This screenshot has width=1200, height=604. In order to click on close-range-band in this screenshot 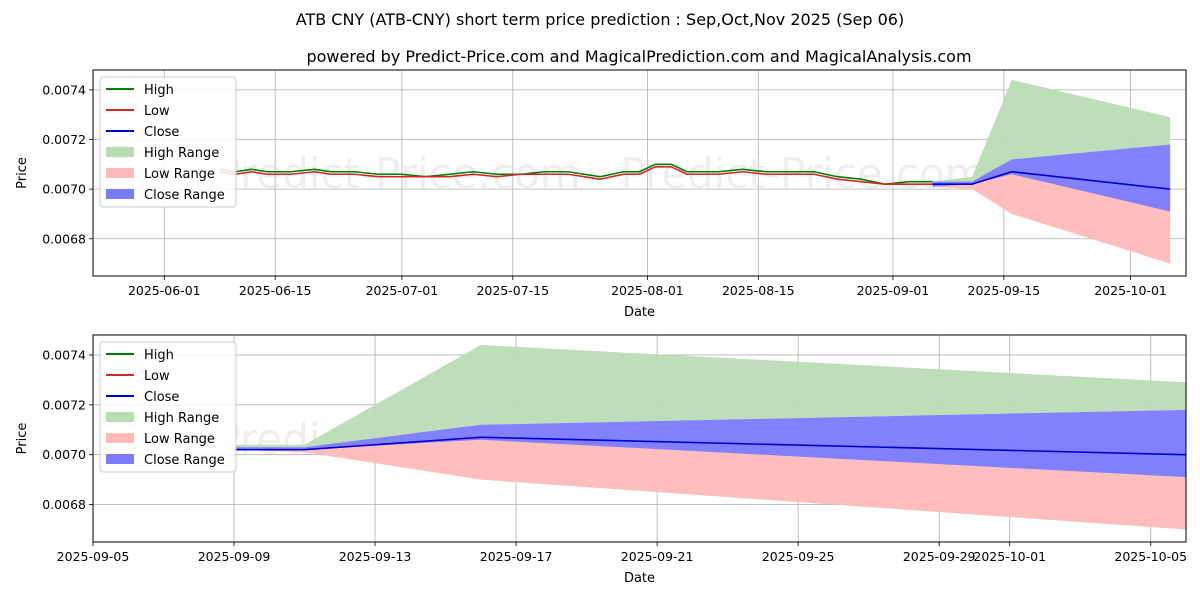, I will do `click(1051, 178)`.